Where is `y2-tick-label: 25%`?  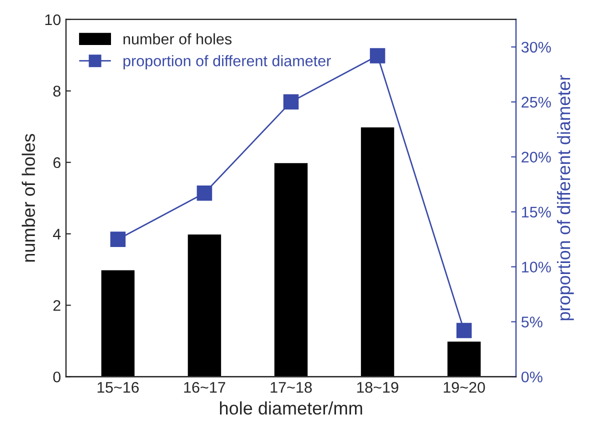 y2-tick-label: 25% is located at coordinates (536, 102).